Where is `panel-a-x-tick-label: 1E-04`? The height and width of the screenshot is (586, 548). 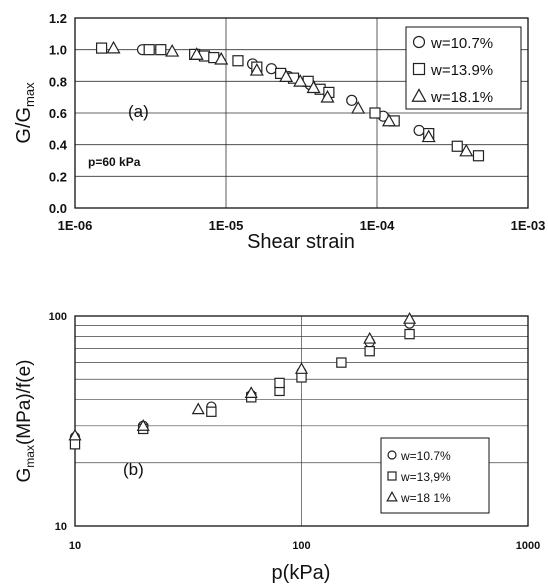
panel-a-x-tick-label: 1E-04 is located at coordinates (377, 225).